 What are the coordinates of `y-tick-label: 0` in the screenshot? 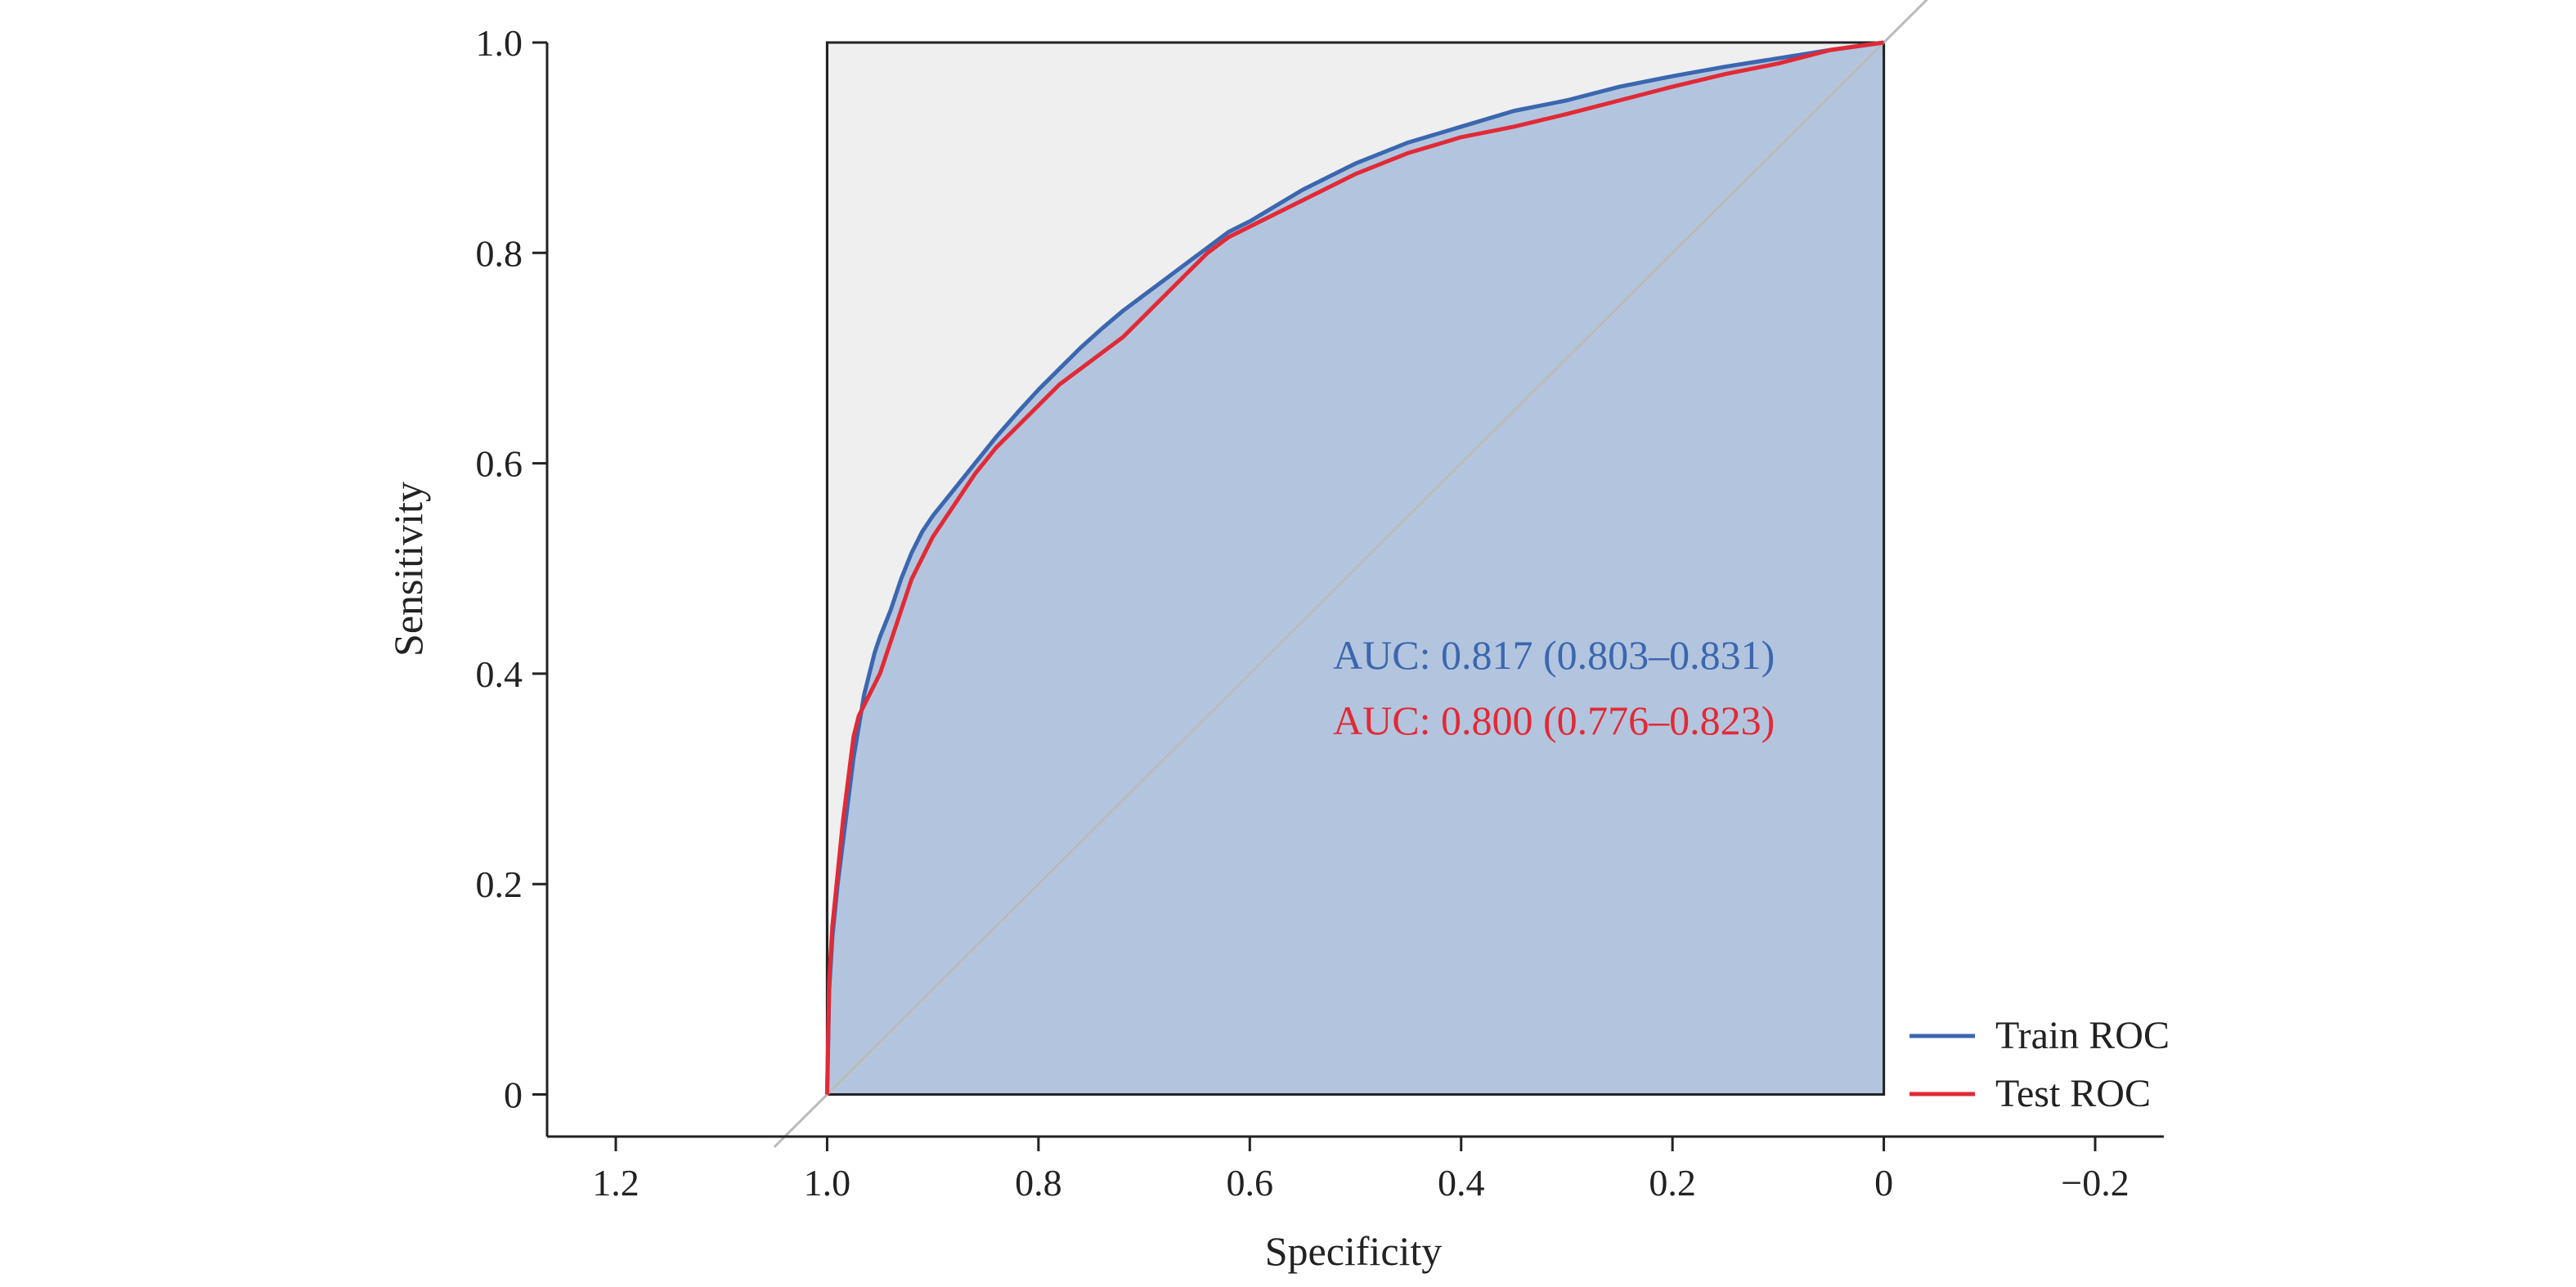 It's located at (513, 1095).